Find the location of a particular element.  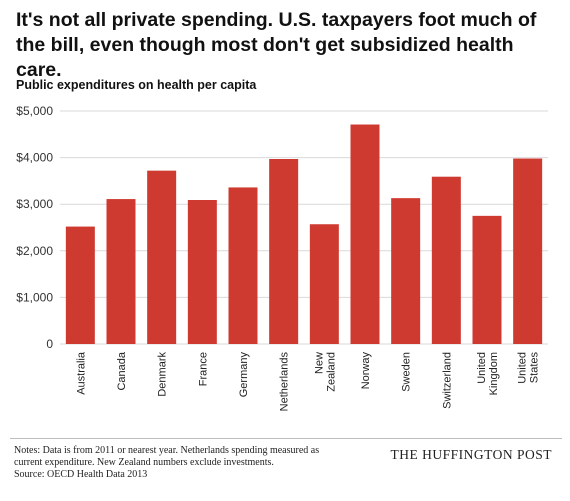

y-tick-label: $3,000 is located at coordinates (34, 204).